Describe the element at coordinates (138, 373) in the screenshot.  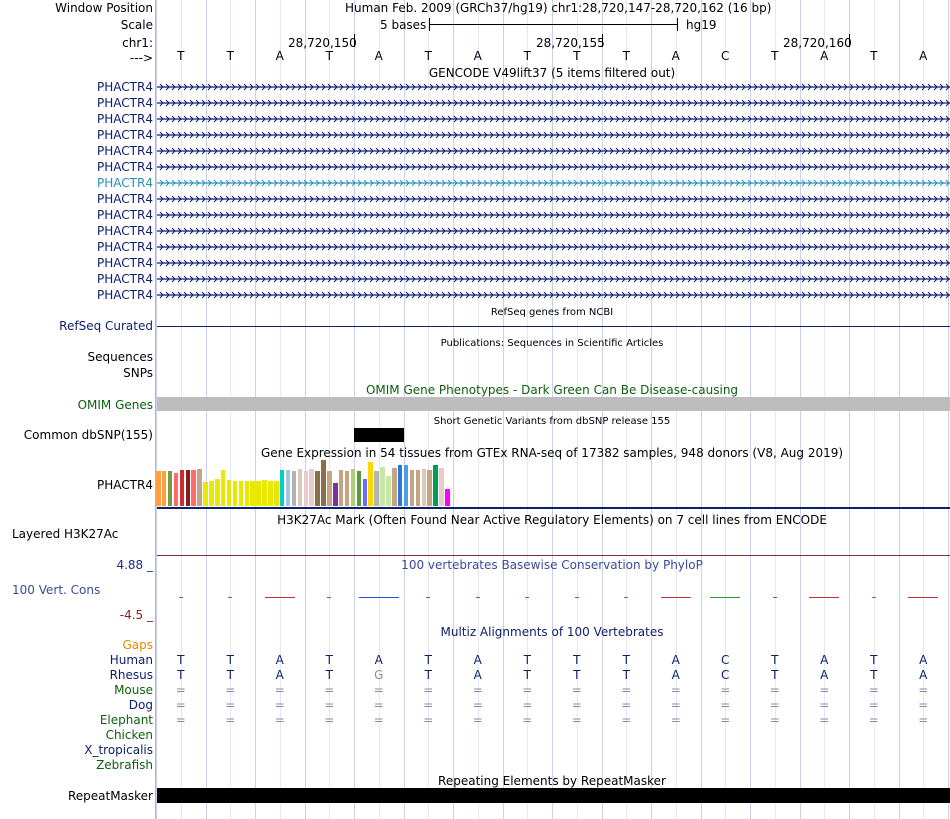
I see `publications-snps-label: SNPs` at that location.